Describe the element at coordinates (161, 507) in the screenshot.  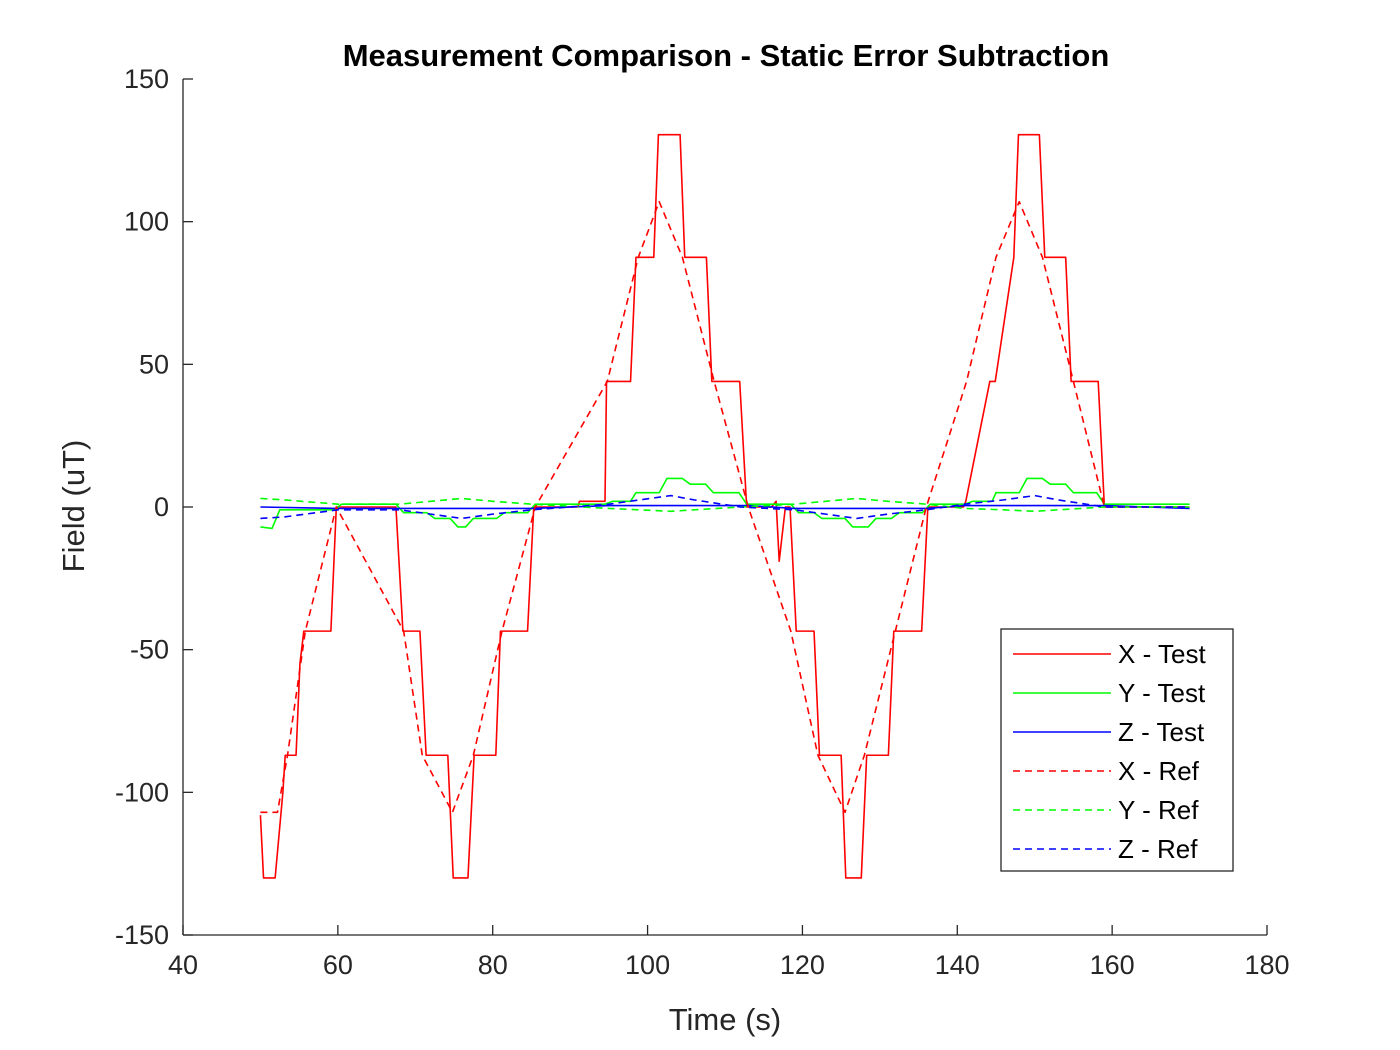
I see `y-tick-label: 0` at that location.